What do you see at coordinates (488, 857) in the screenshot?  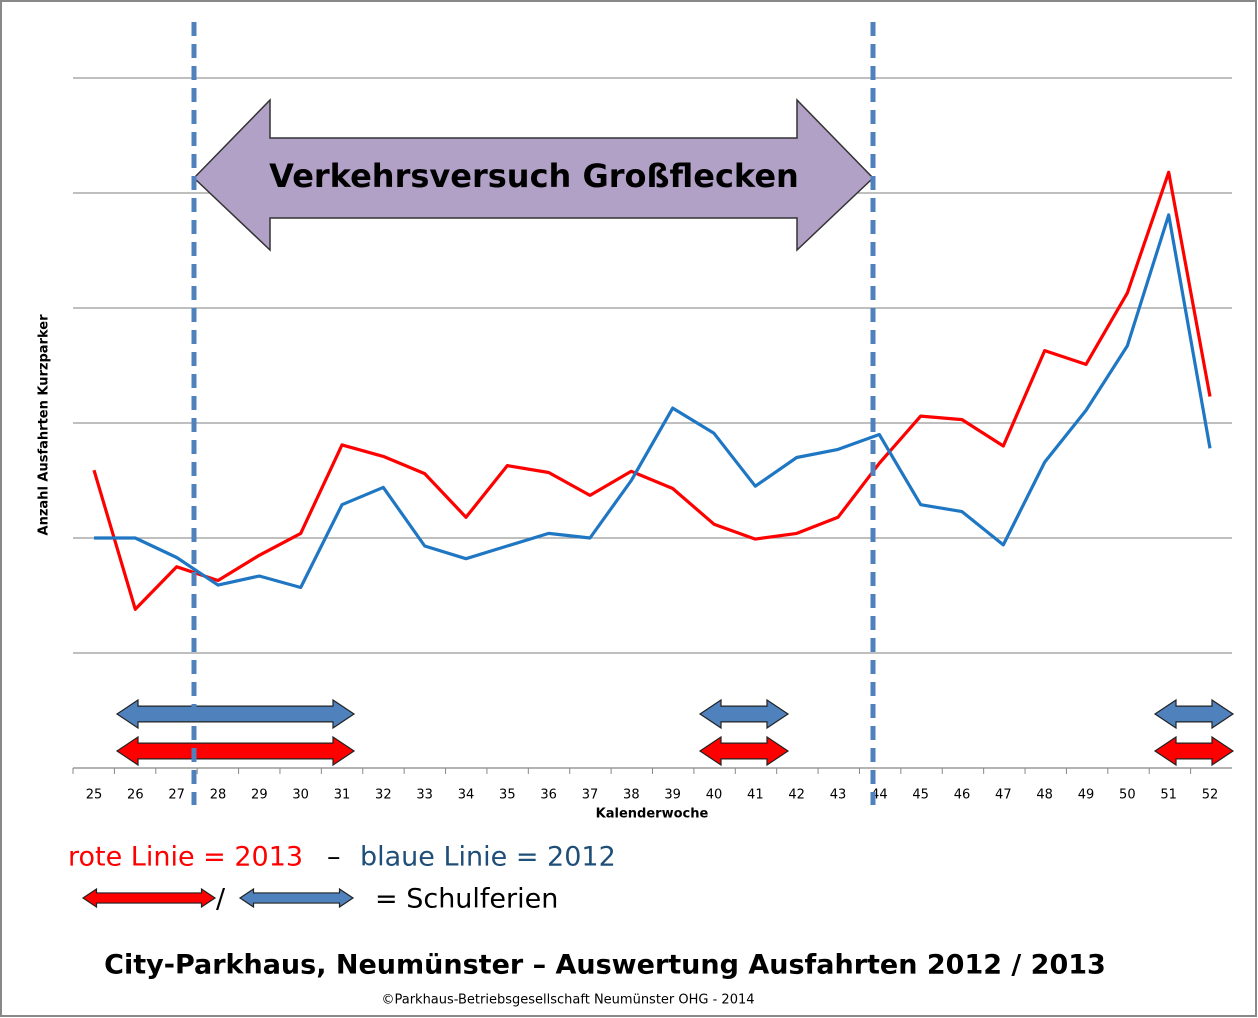 I see `legend-blue: blaue Linie = 2012` at bounding box center [488, 857].